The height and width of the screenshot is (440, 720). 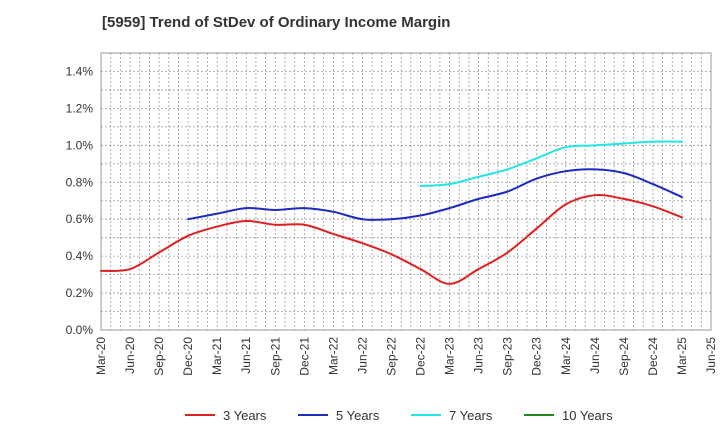 What do you see at coordinates (80, 71) in the screenshot?
I see `y-tick-label: 1.4%` at bounding box center [80, 71].